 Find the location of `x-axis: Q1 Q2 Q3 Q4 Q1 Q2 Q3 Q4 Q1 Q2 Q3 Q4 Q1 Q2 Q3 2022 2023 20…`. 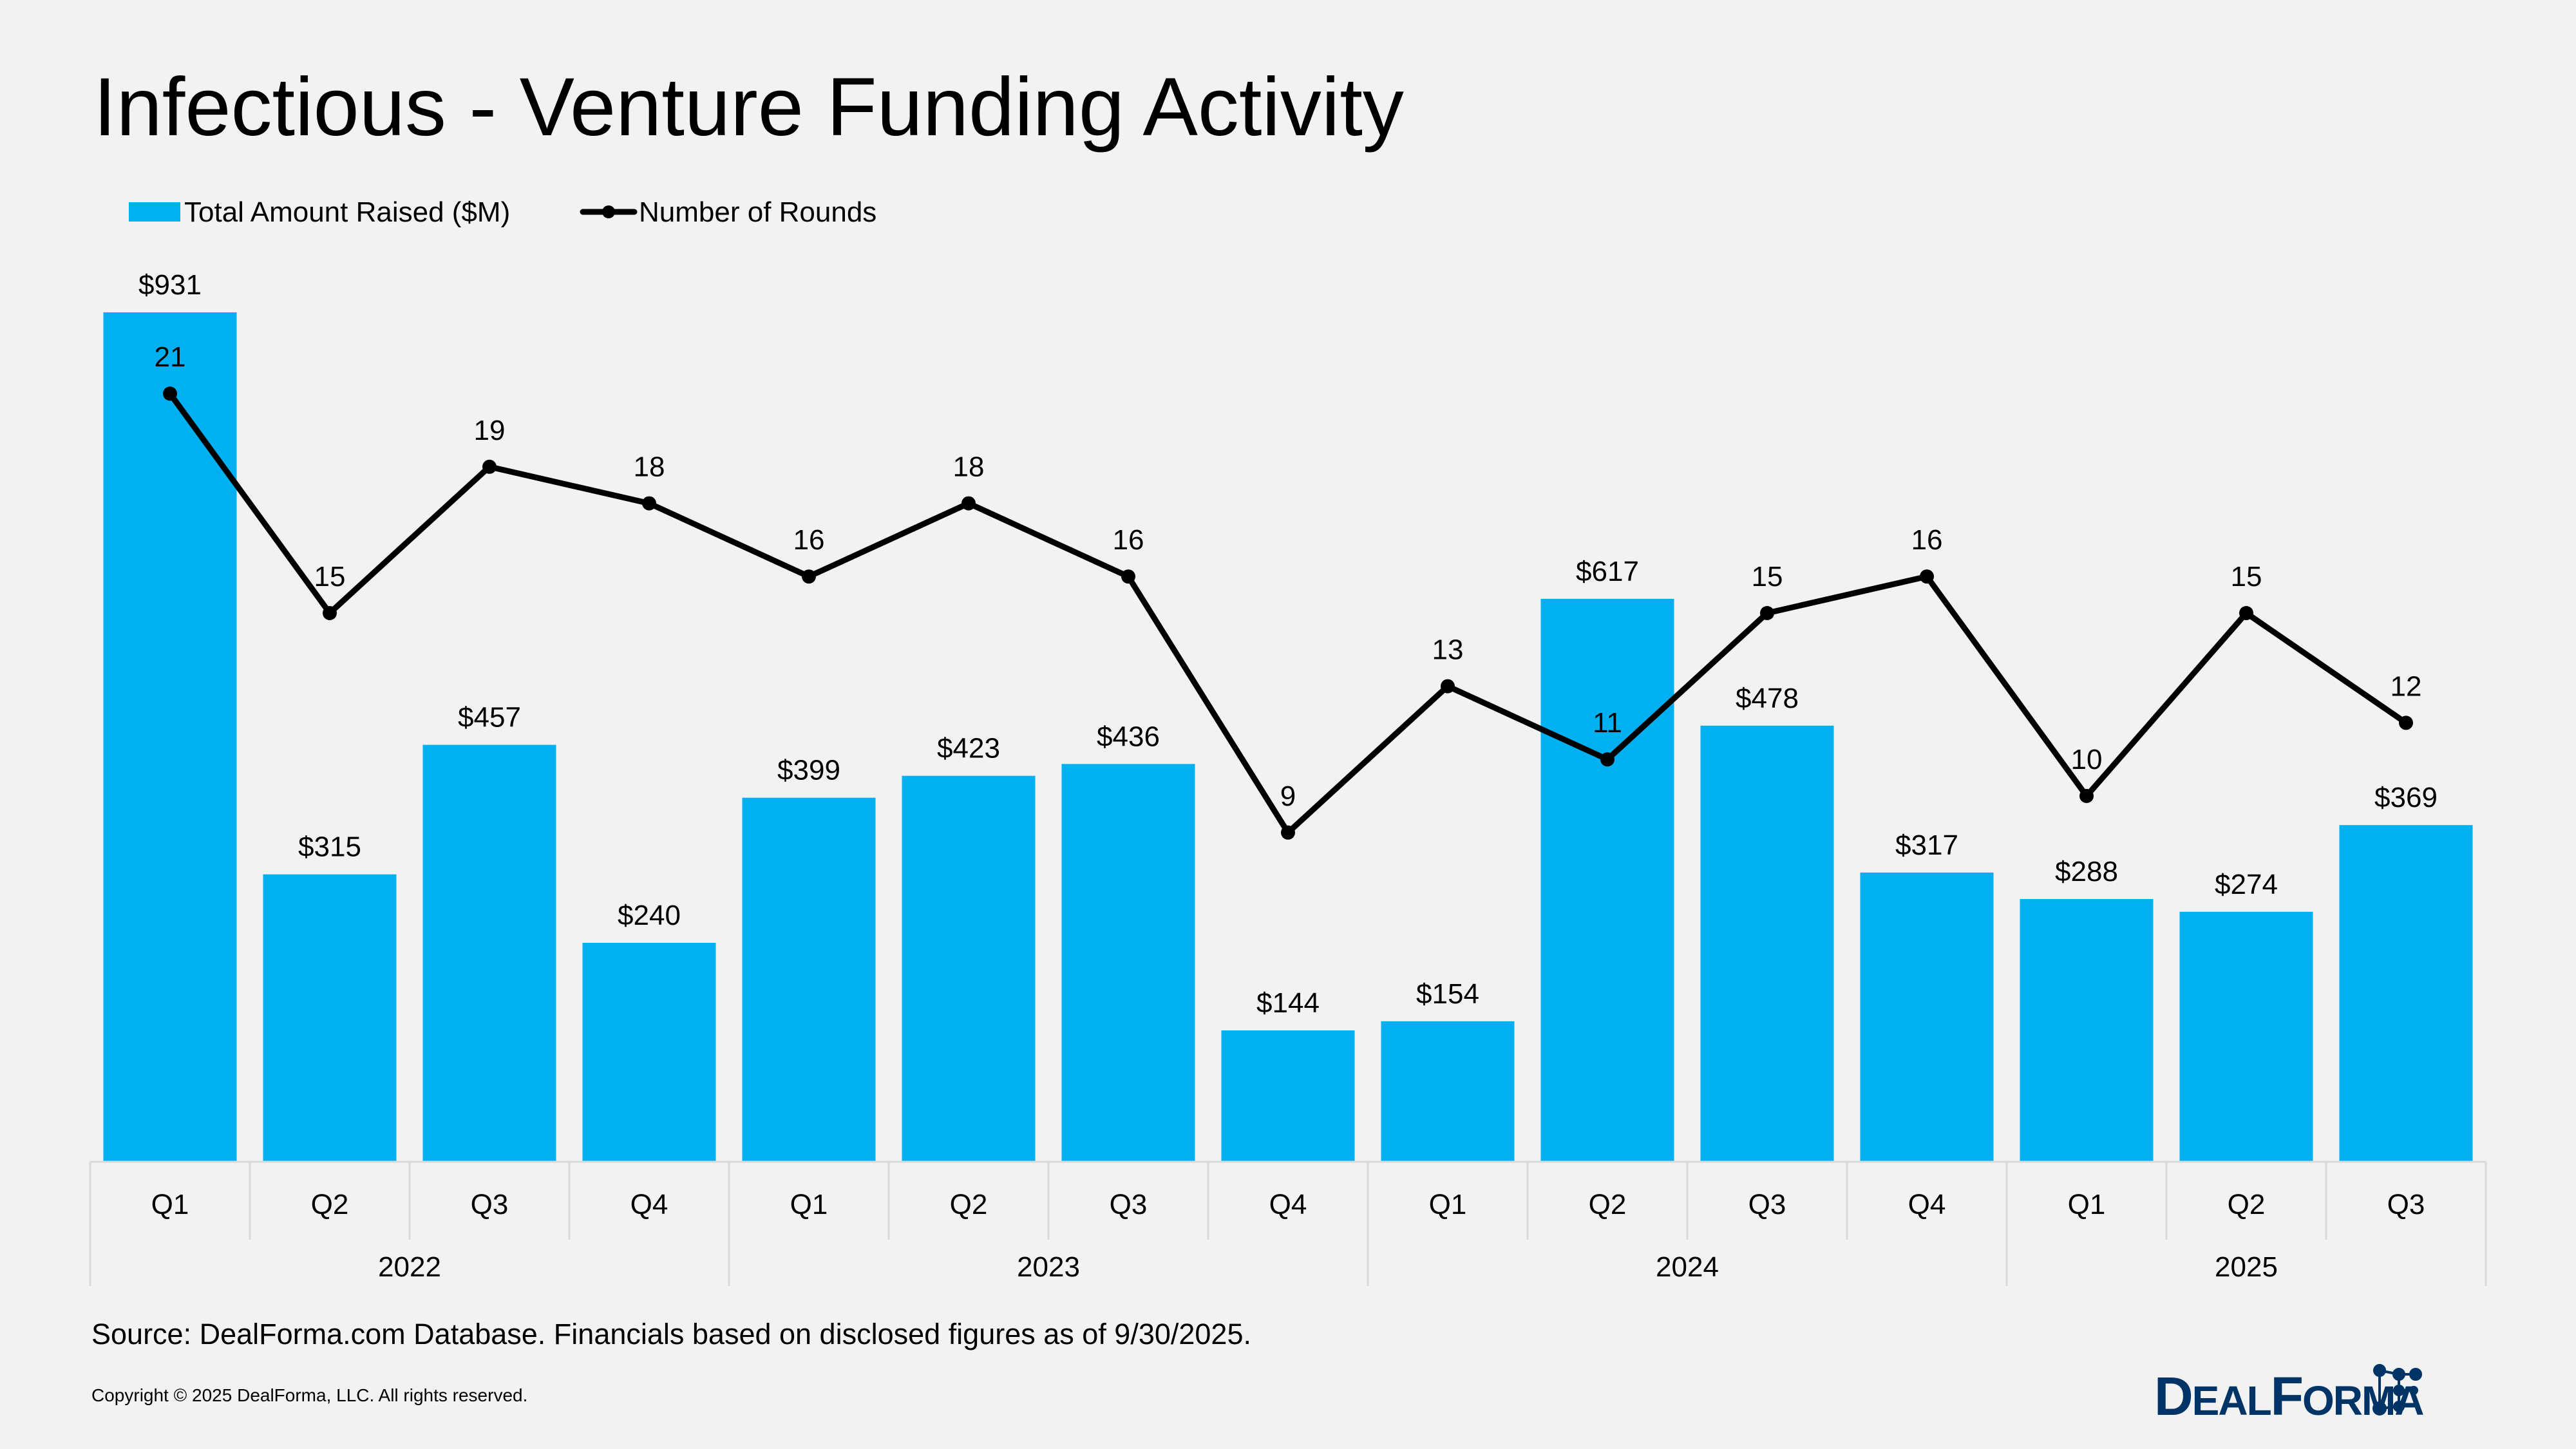

x-axis: Q1 Q2 Q3 Q4 Q1 Q2 Q3 Q4 Q1 Q2 Q3 Q4 Q1 Q2 Q3 2022 2023 20… is located at coordinates (1288, 1223).